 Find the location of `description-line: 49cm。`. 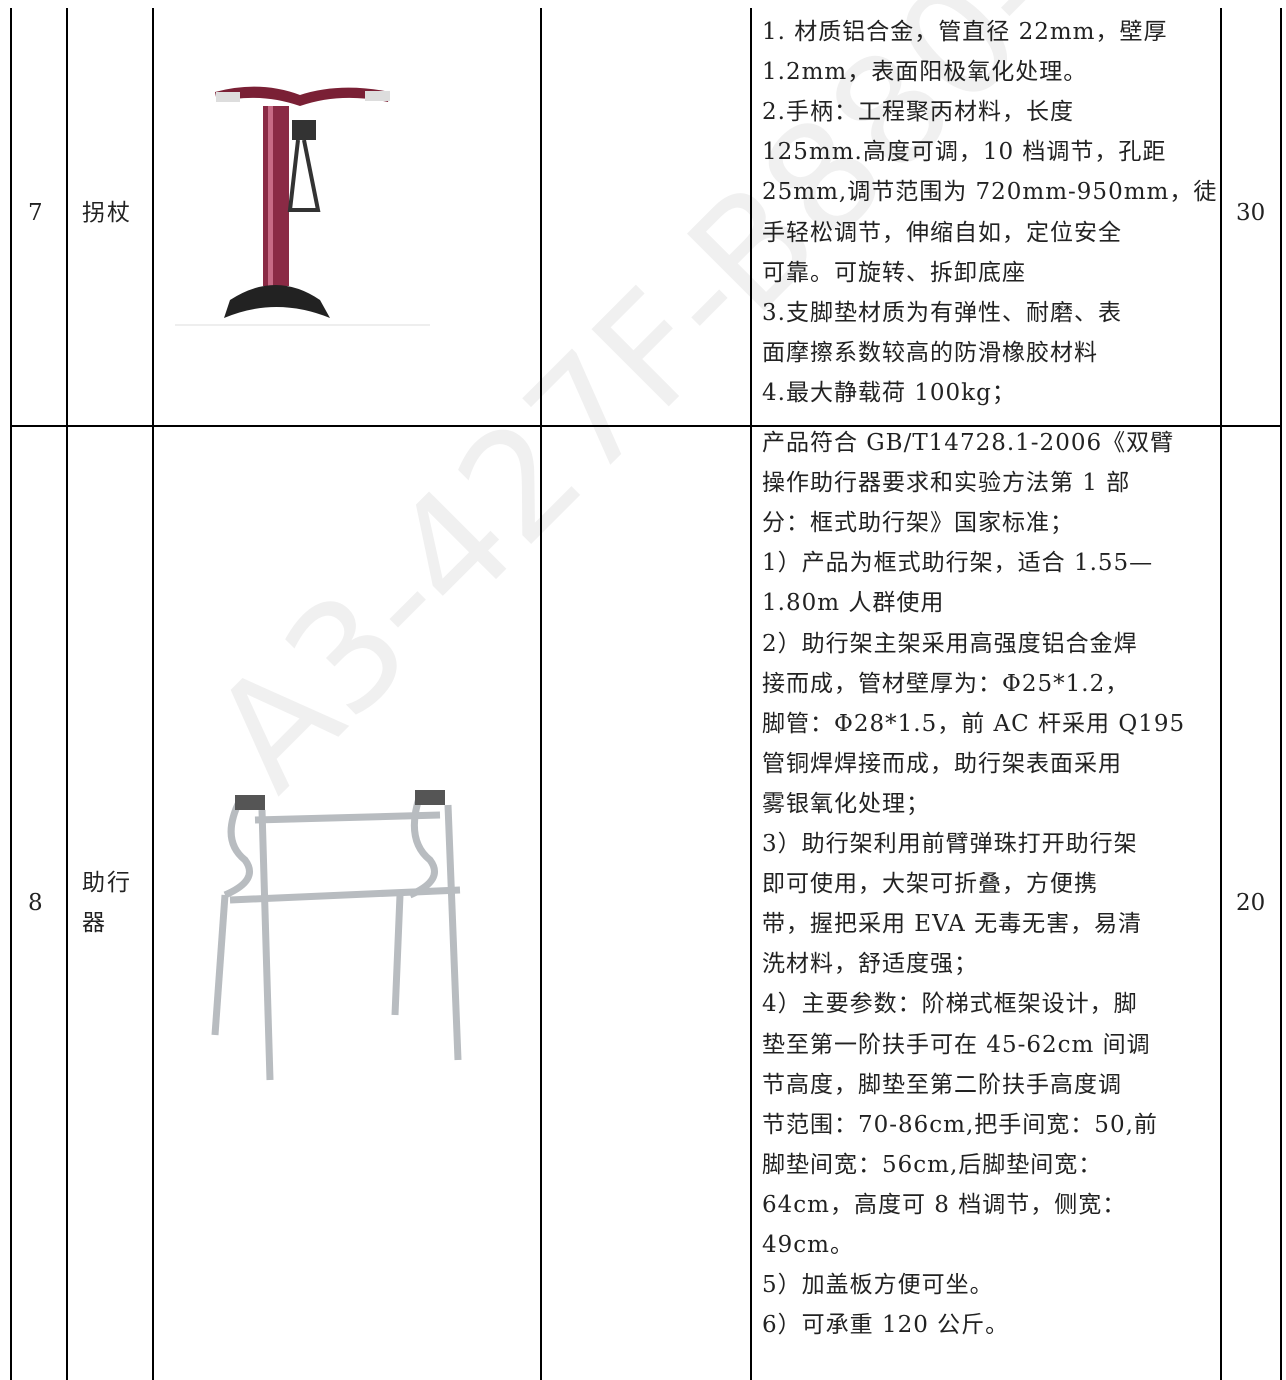

description-line: 49cm。 is located at coordinates (808, 1245).